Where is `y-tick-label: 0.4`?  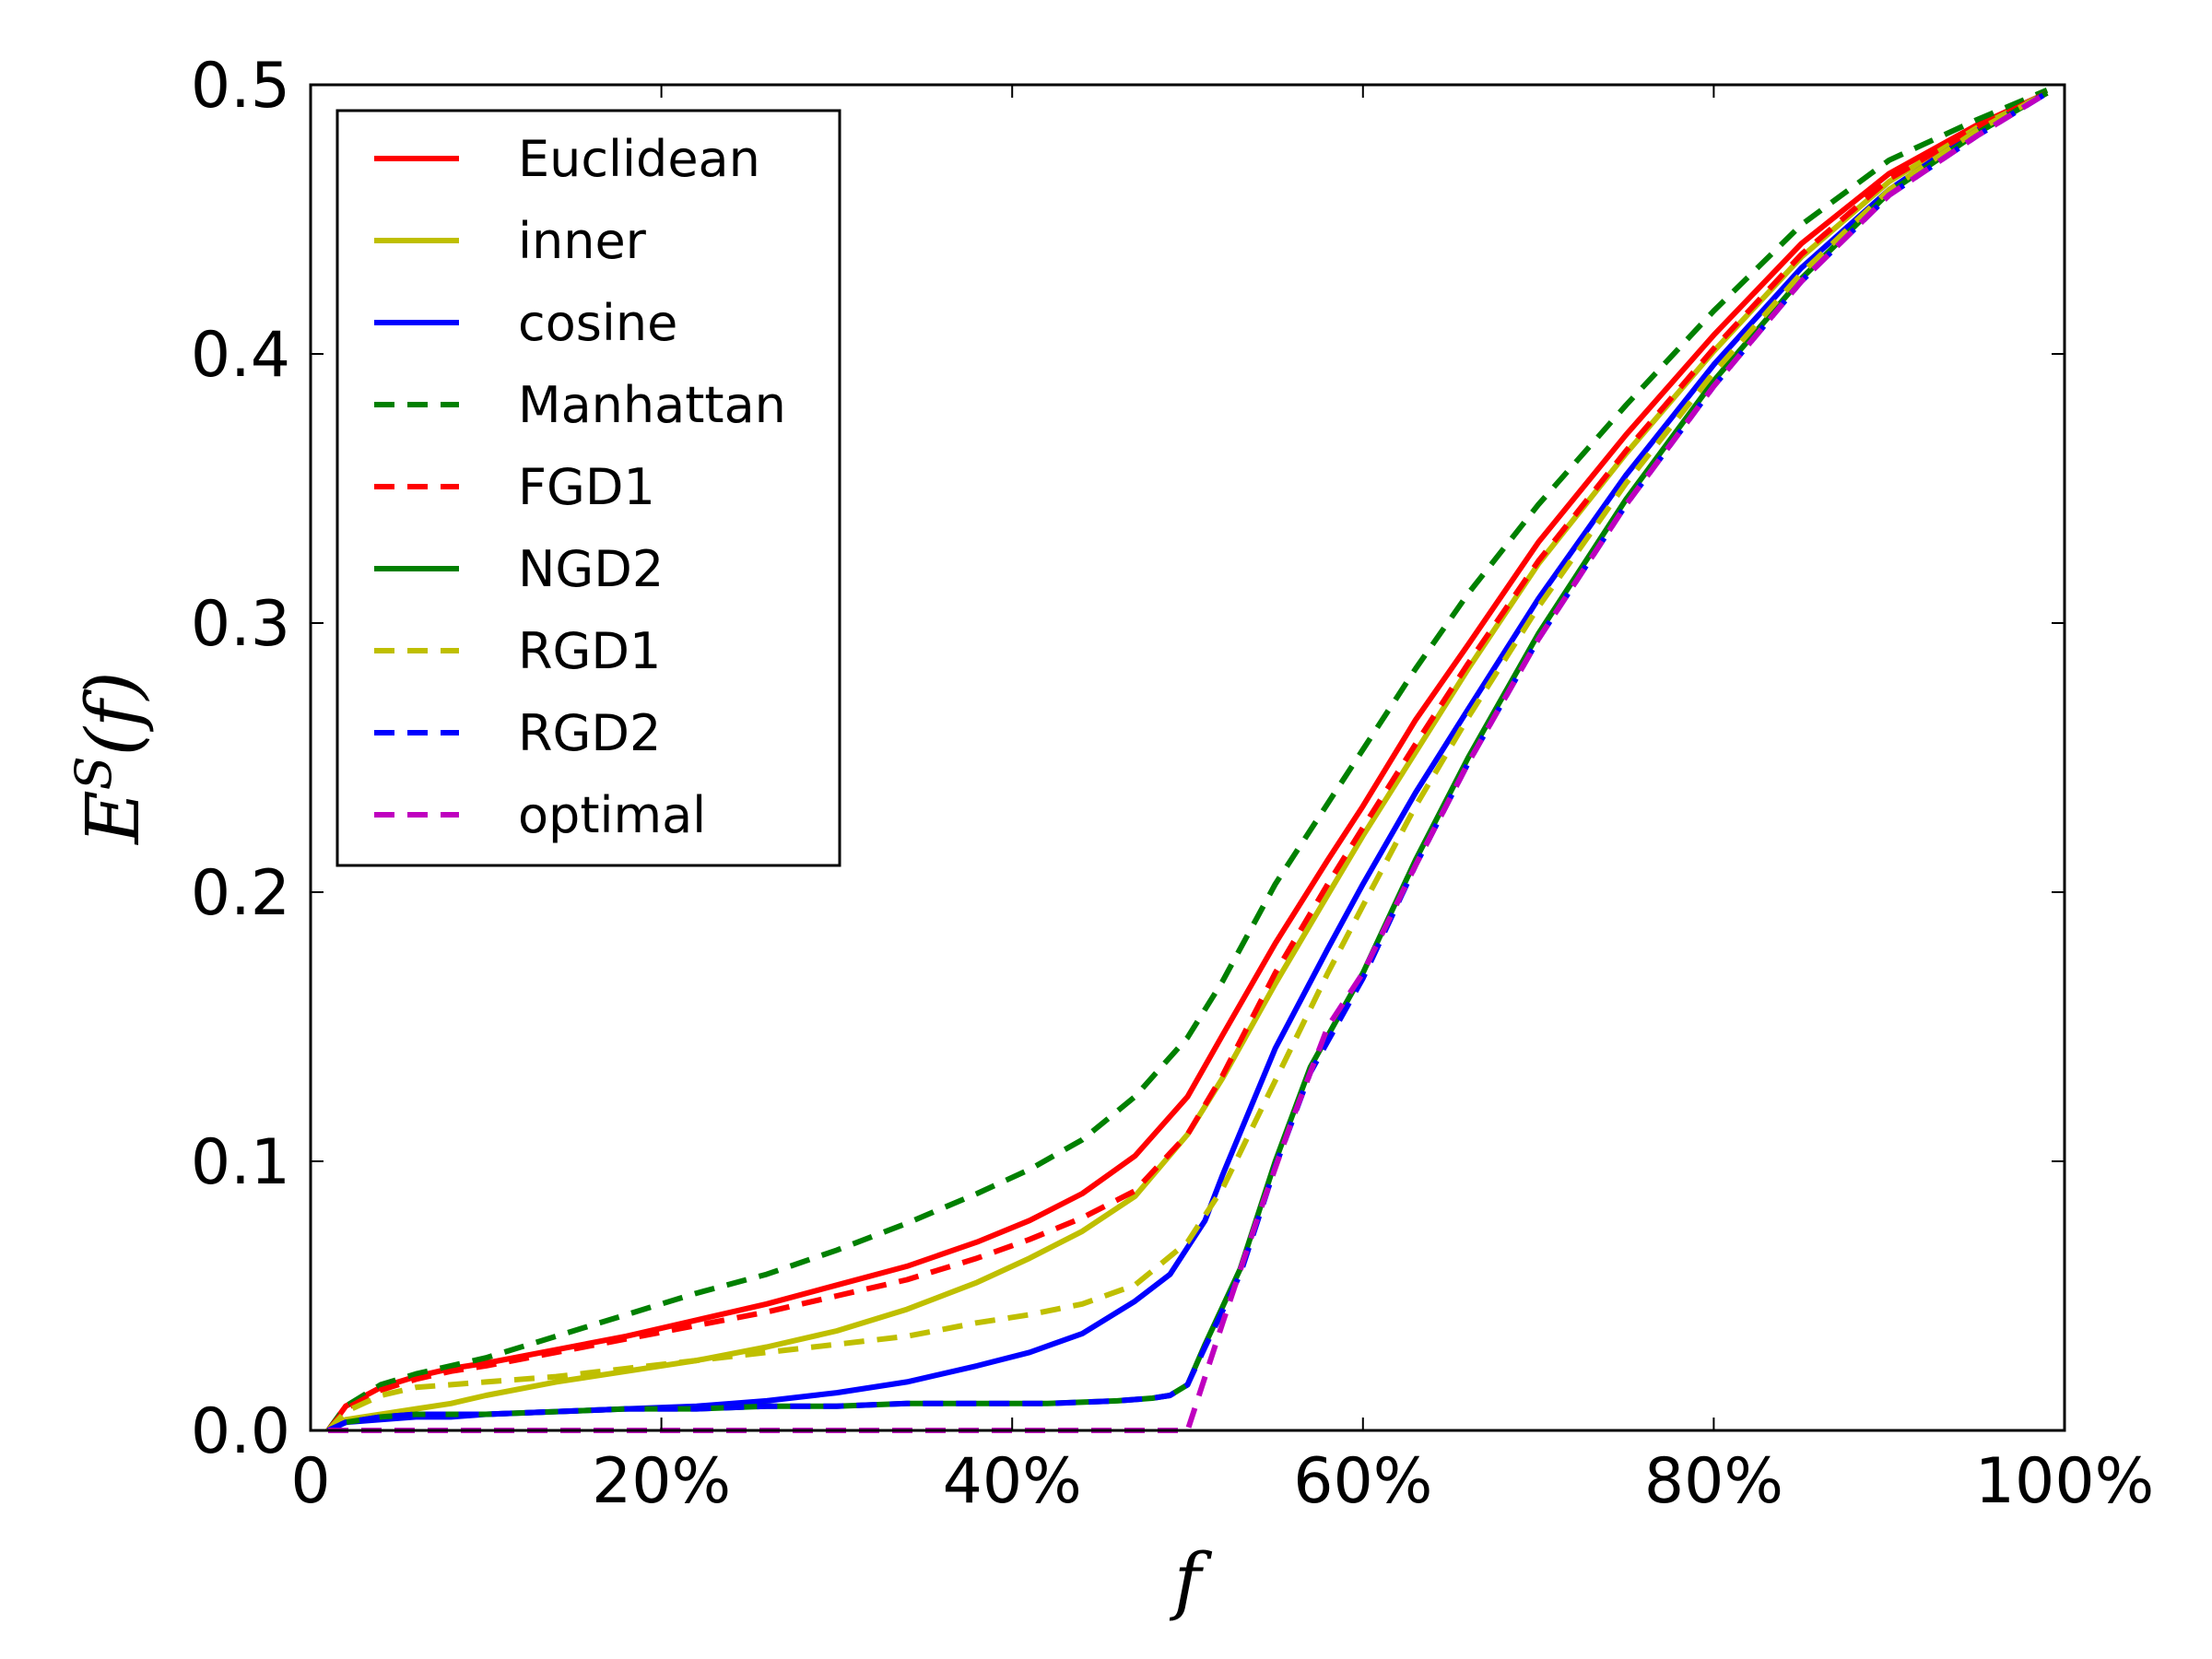 y-tick-label: 0.4 is located at coordinates (240, 355).